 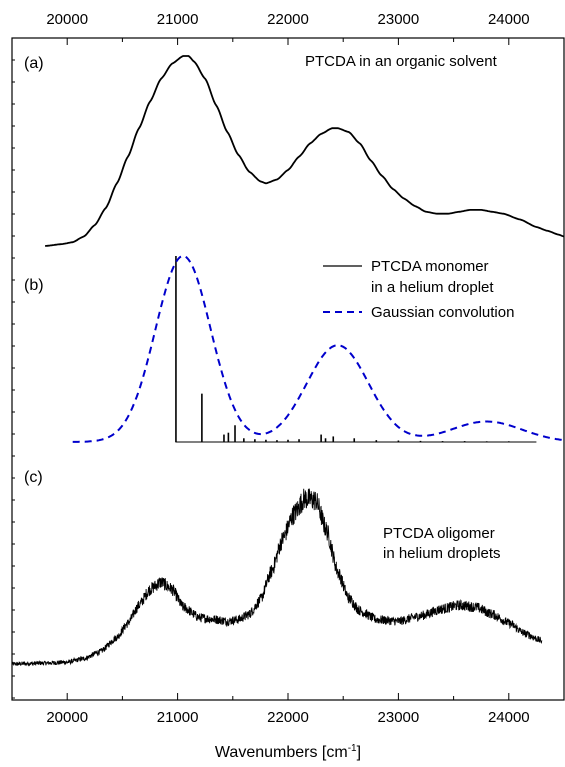 I want to click on legend-entry-gaussian: Gaussian convolution, so click(x=442, y=312).